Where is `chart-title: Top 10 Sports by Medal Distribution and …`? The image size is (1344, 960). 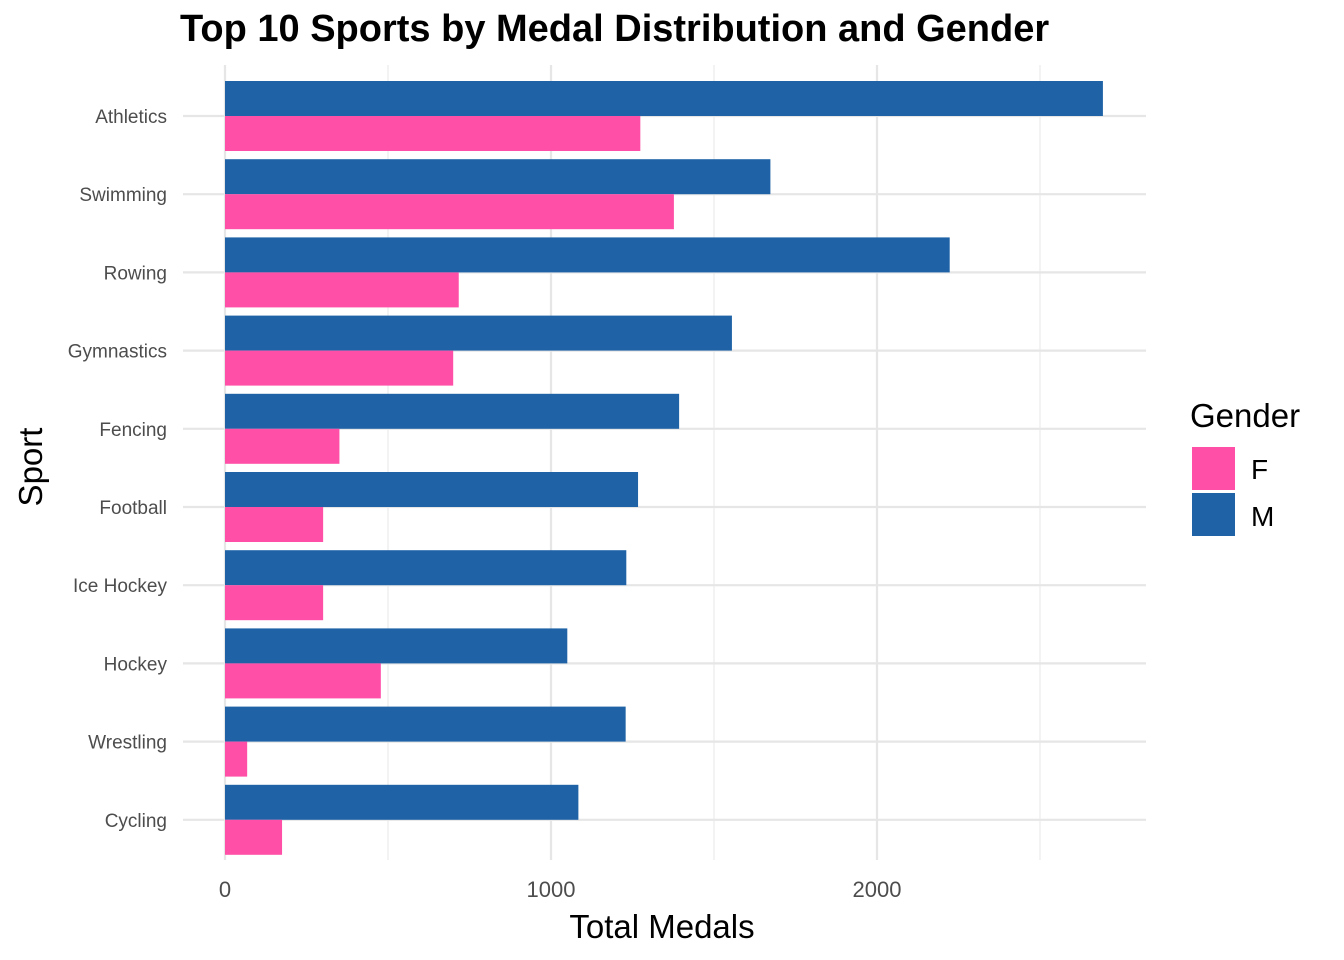
chart-title: Top 10 Sports by Medal Distribution and … is located at coordinates (615, 29).